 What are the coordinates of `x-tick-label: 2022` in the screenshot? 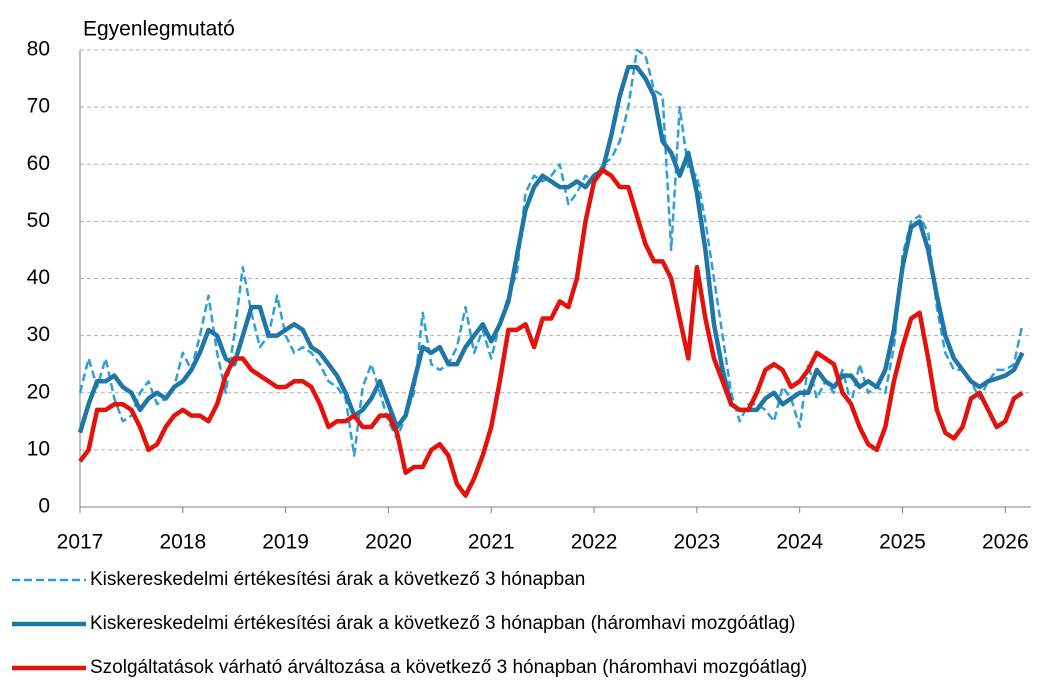 It's located at (594, 542).